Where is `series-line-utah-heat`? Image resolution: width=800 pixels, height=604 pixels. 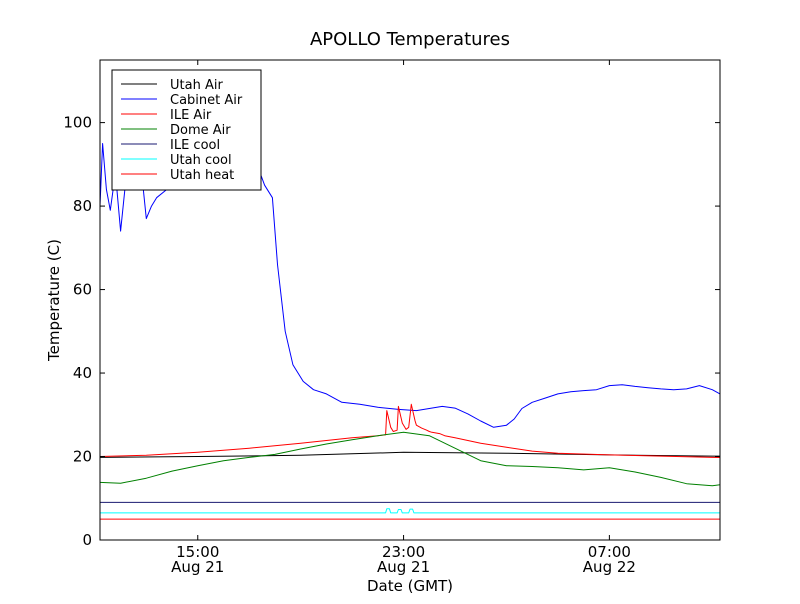 series-line-utah-heat is located at coordinates (410, 519).